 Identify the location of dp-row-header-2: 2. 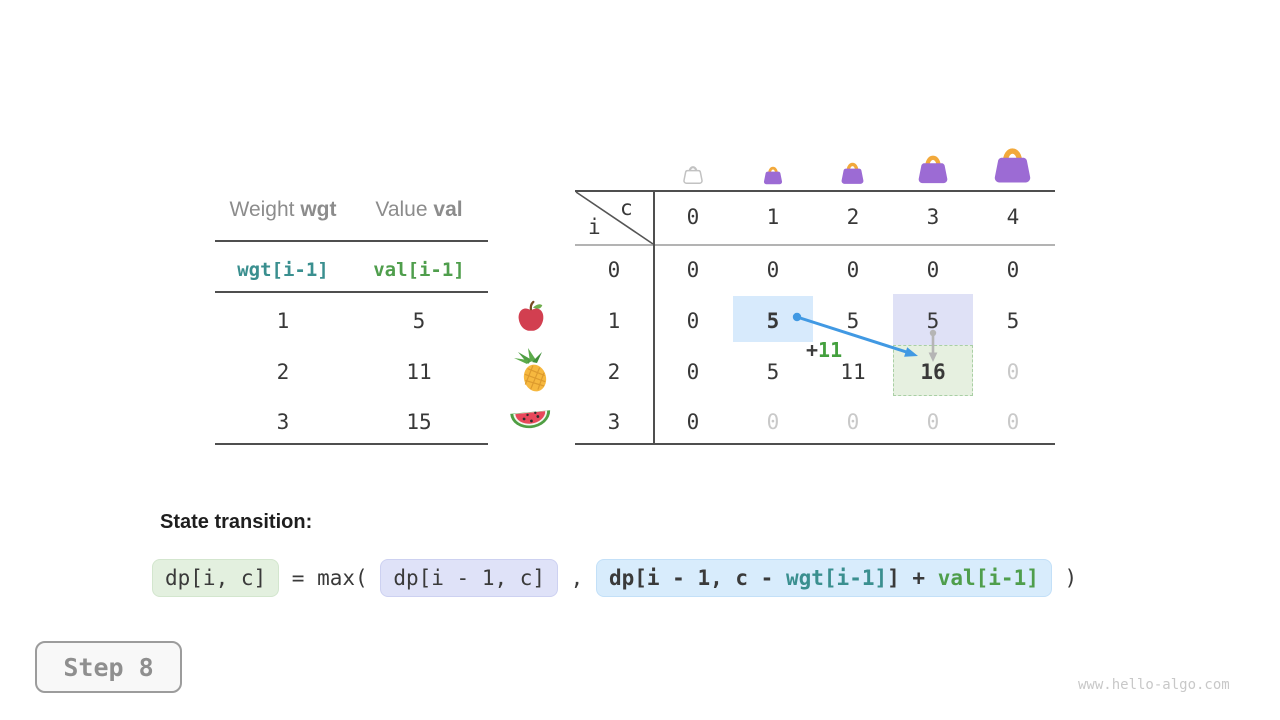
(614, 372).